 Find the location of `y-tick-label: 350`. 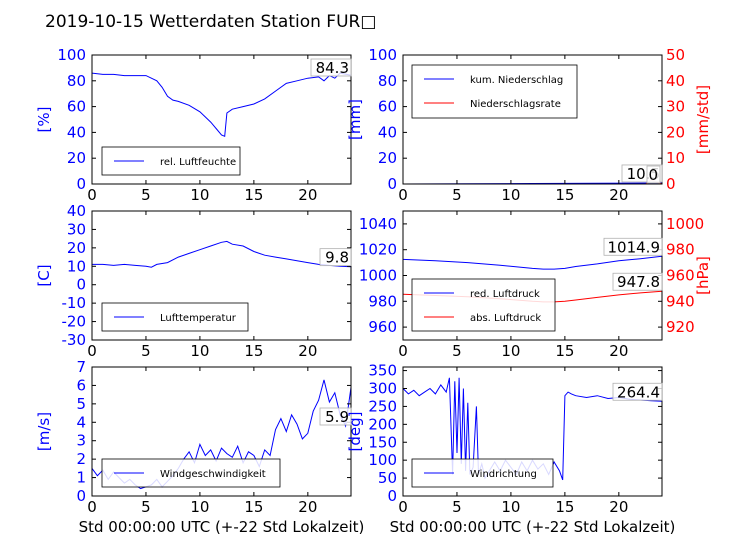

y-tick-label: 350 is located at coordinates (382, 371).